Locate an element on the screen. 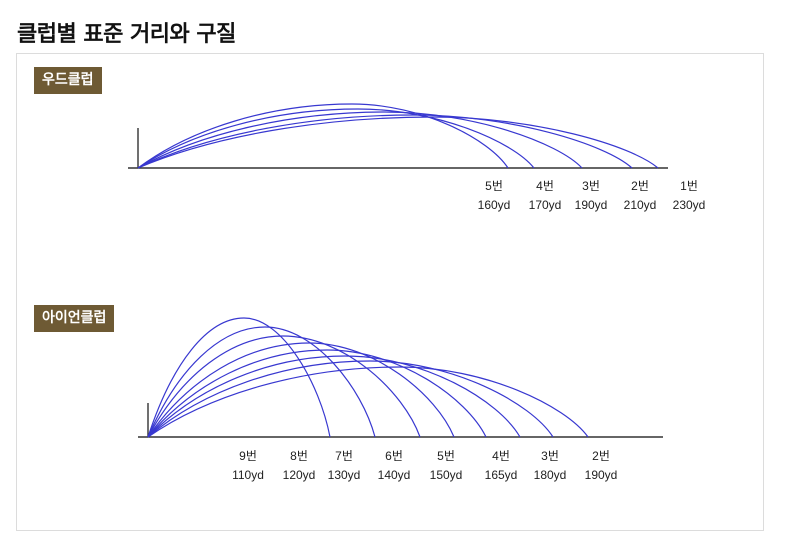  iron-club-distance-label: 120yd is located at coordinates (299, 475).